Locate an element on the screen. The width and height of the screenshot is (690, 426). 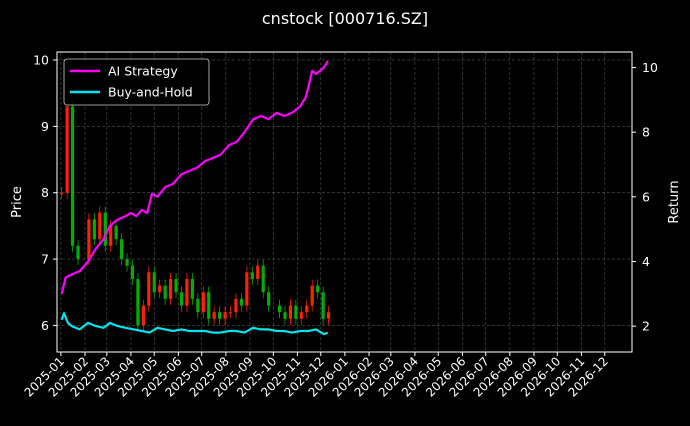
legend-label: AI Strategy is located at coordinates (143, 71).